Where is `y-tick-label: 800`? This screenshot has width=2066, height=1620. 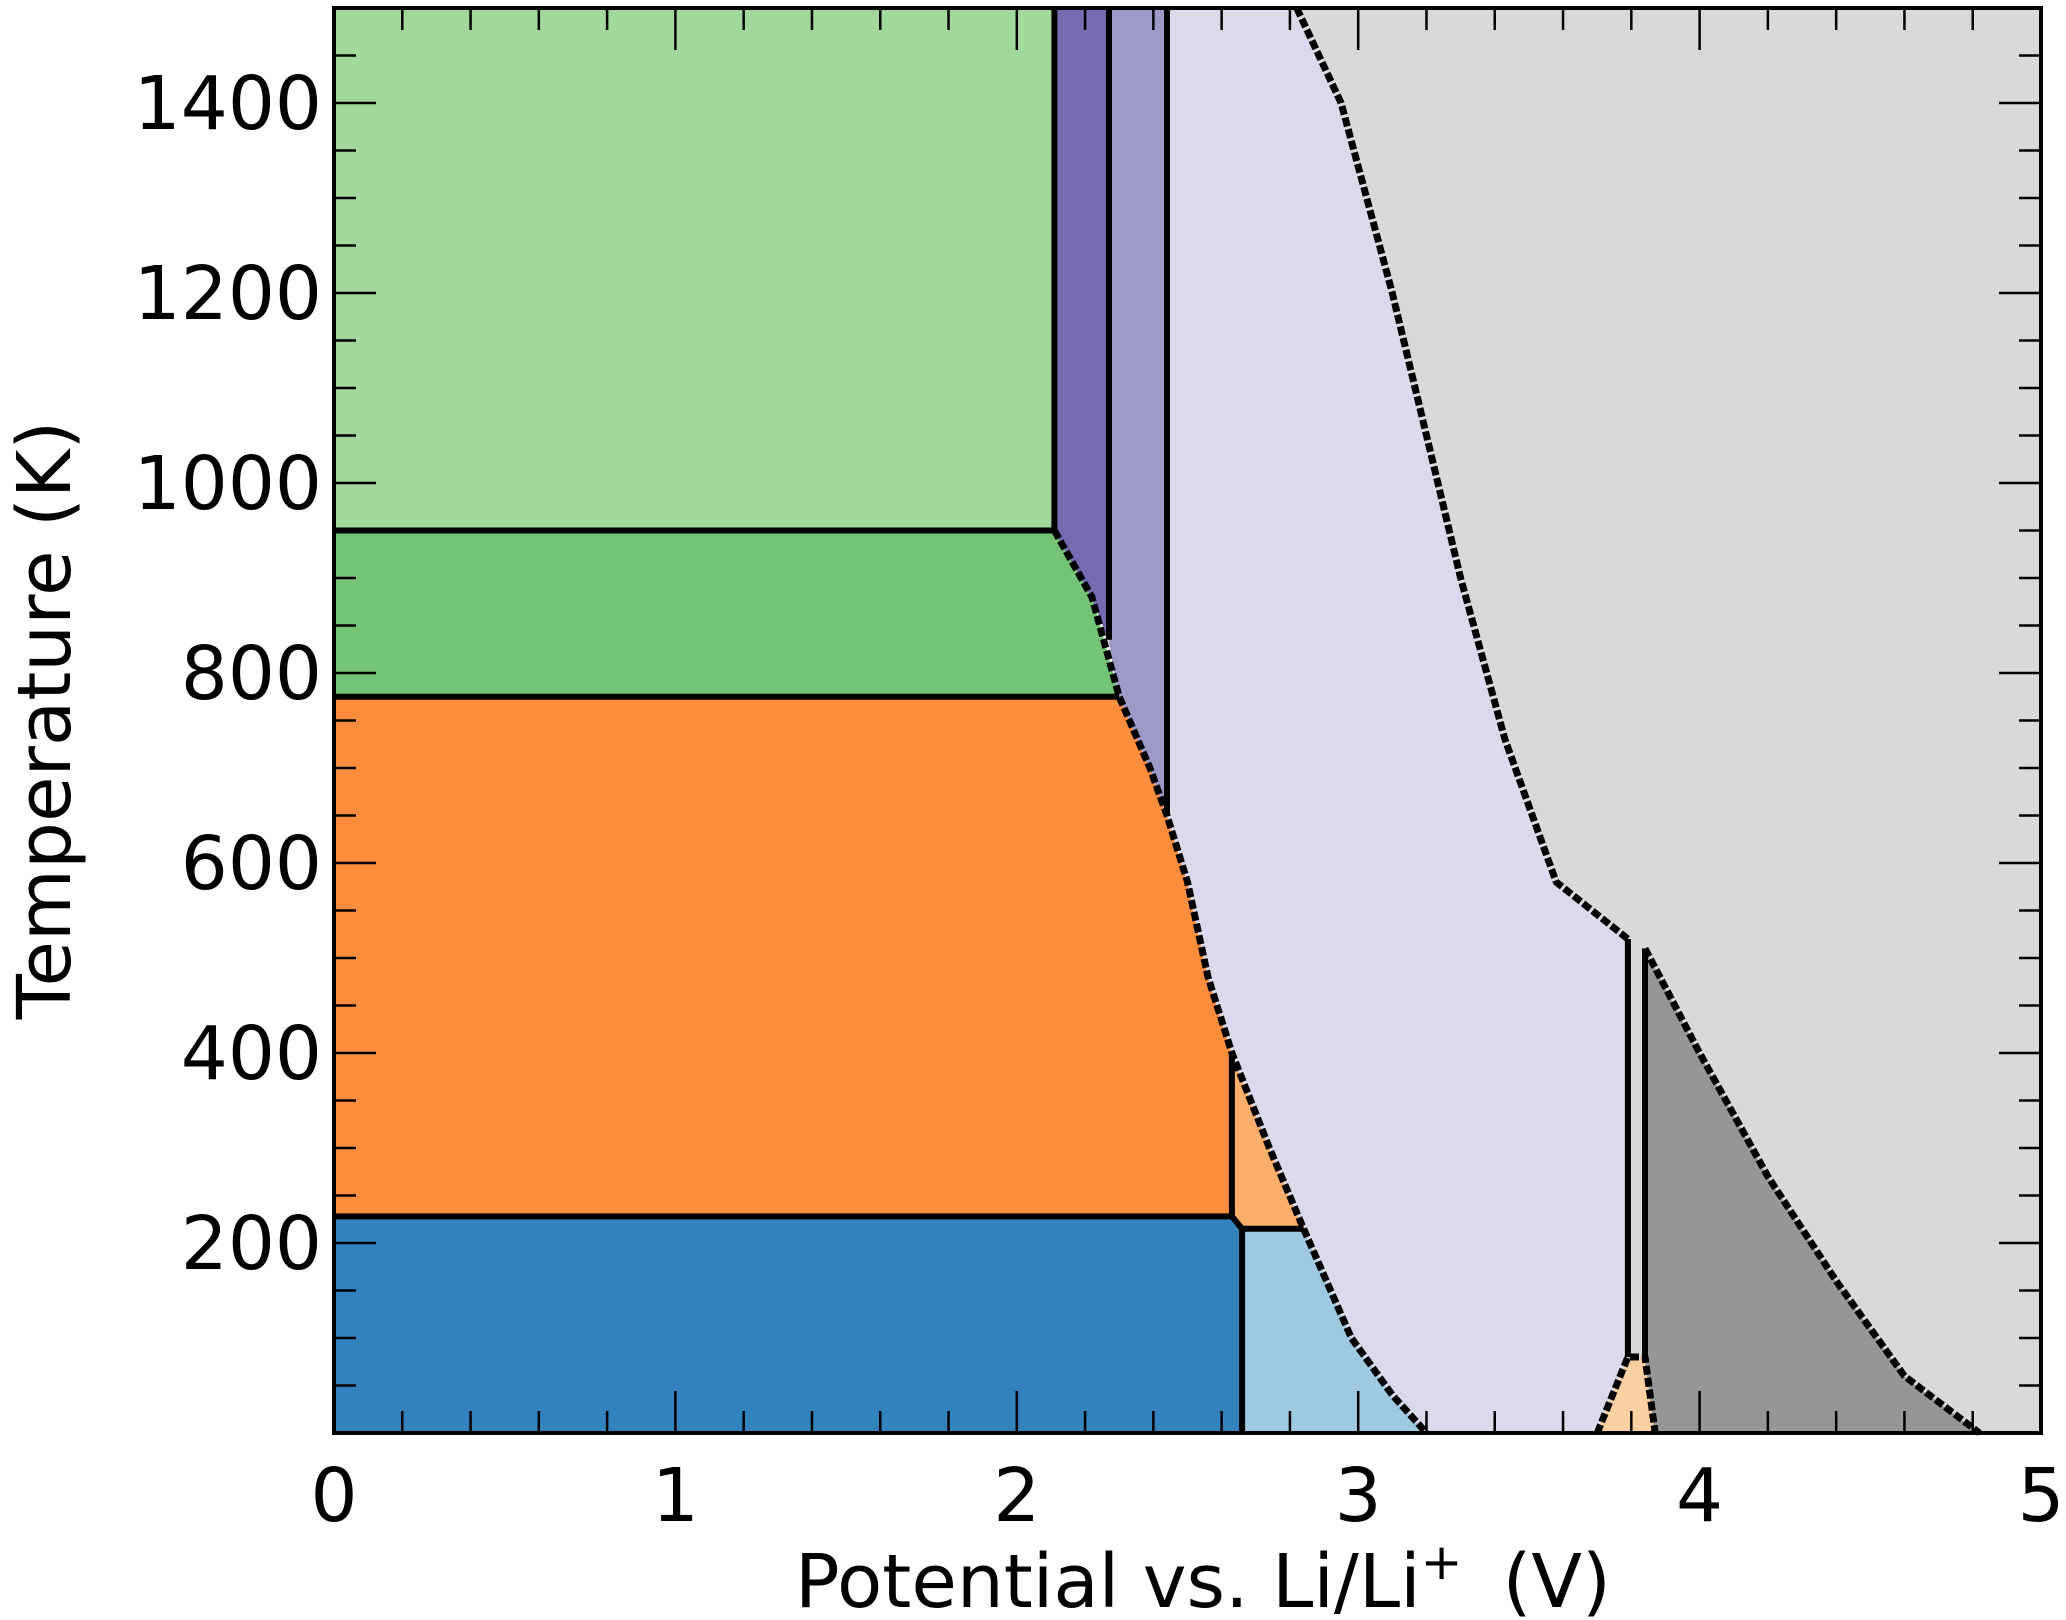 y-tick-label: 800 is located at coordinates (251, 674).